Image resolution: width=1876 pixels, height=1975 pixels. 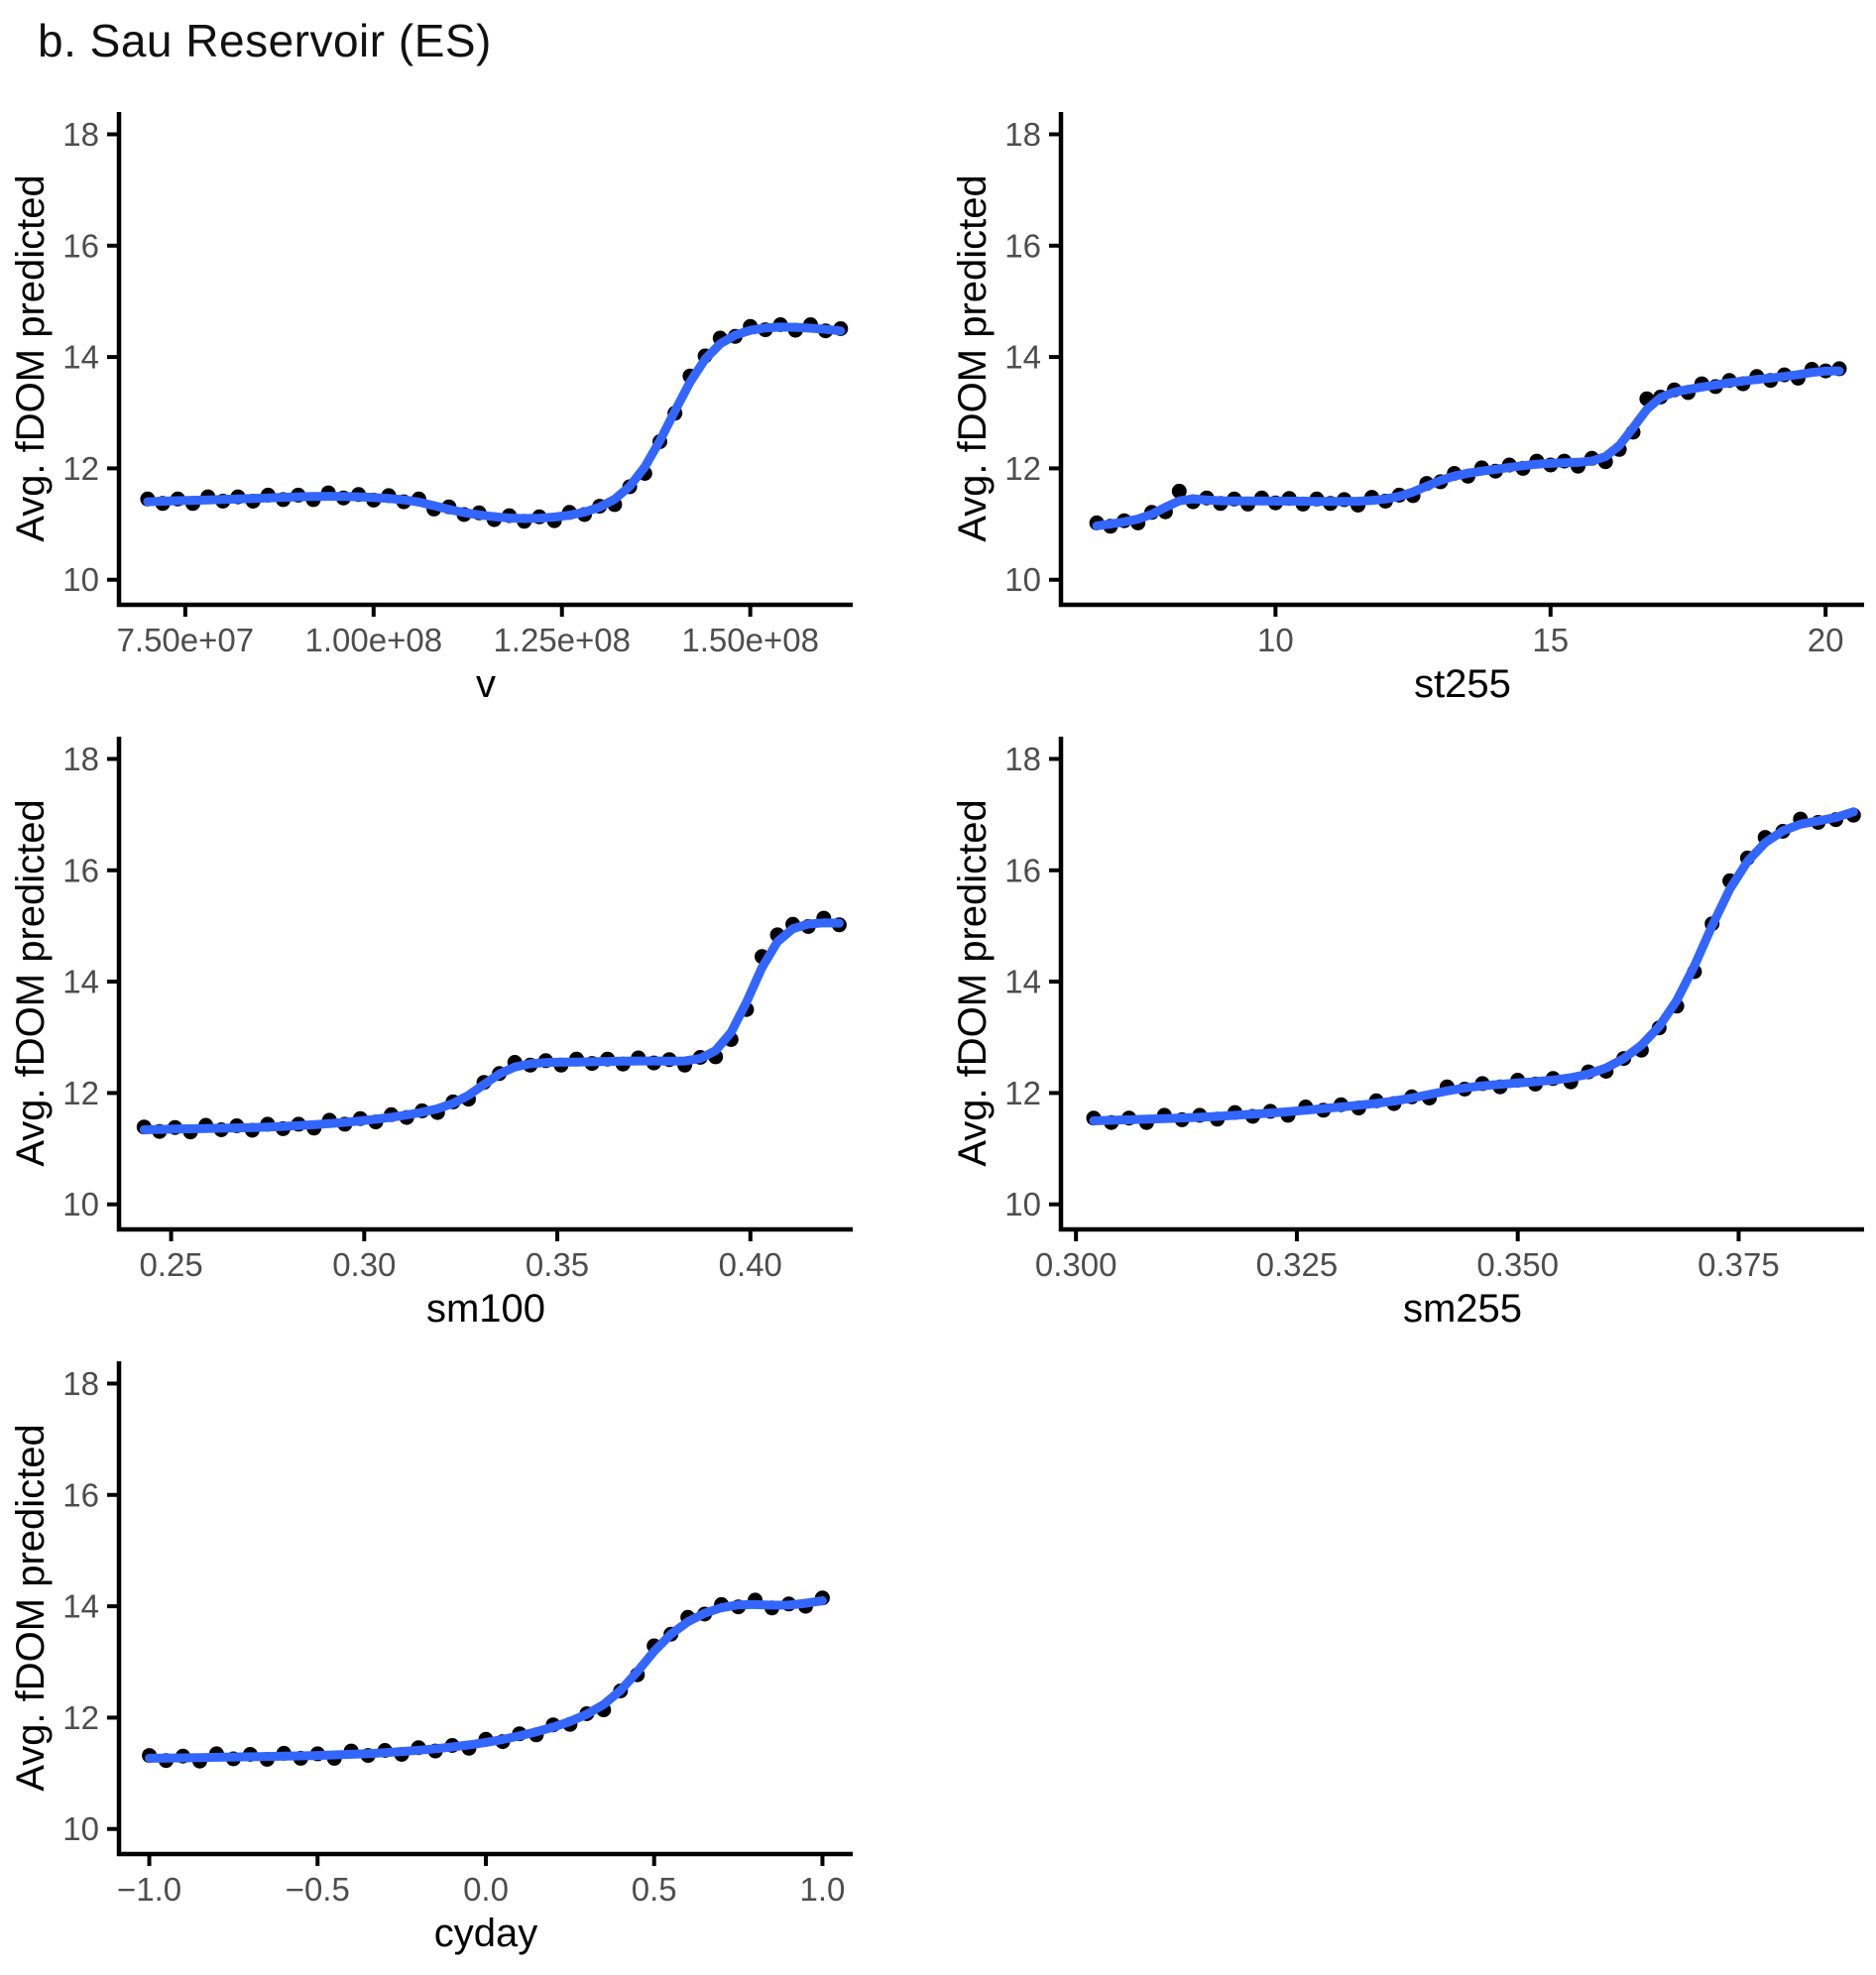 What do you see at coordinates (750, 640) in the screenshot?
I see `svg-text: 1.50e+08` at bounding box center [750, 640].